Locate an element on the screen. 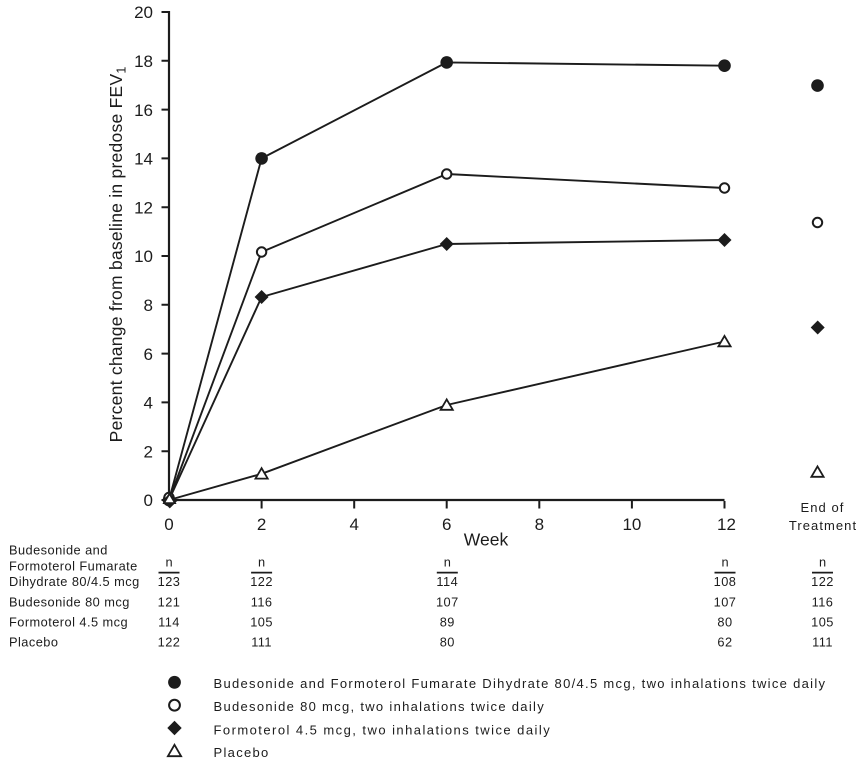 This screenshot has height=771, width=867. svg-text: Formoterol Fumarate is located at coordinates (73, 565).